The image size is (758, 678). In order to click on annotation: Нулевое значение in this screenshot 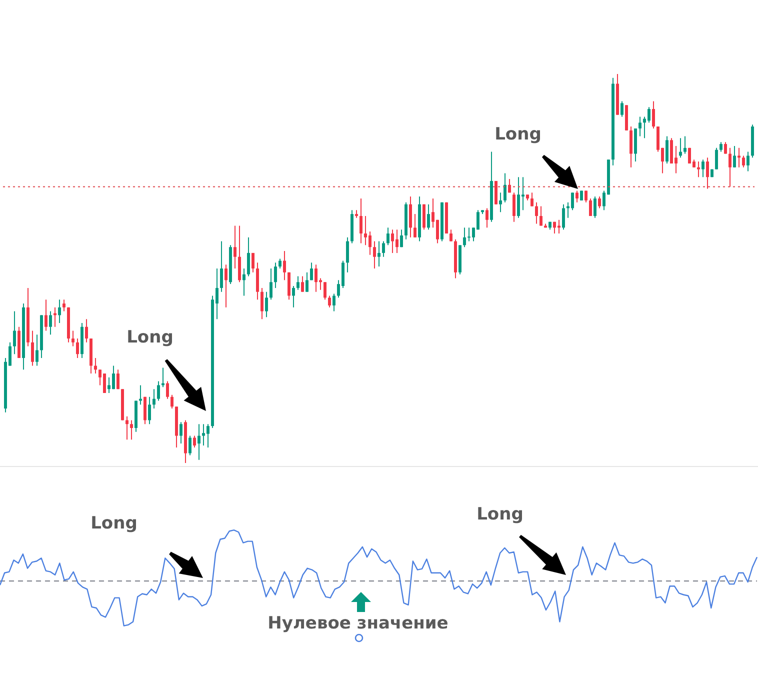, I will do `click(358, 624)`.